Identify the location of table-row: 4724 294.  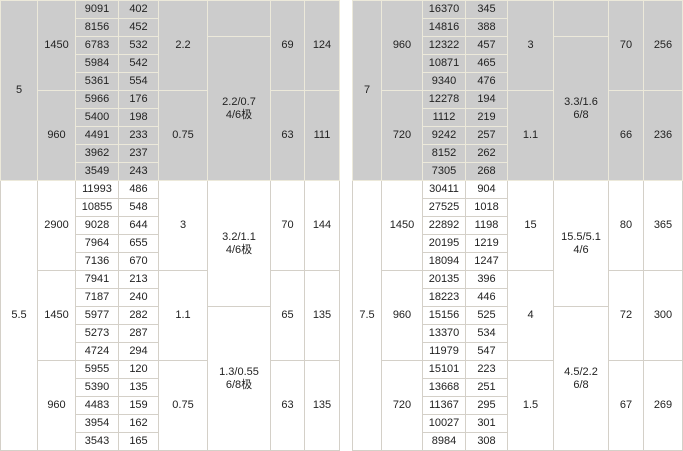
(170, 351).